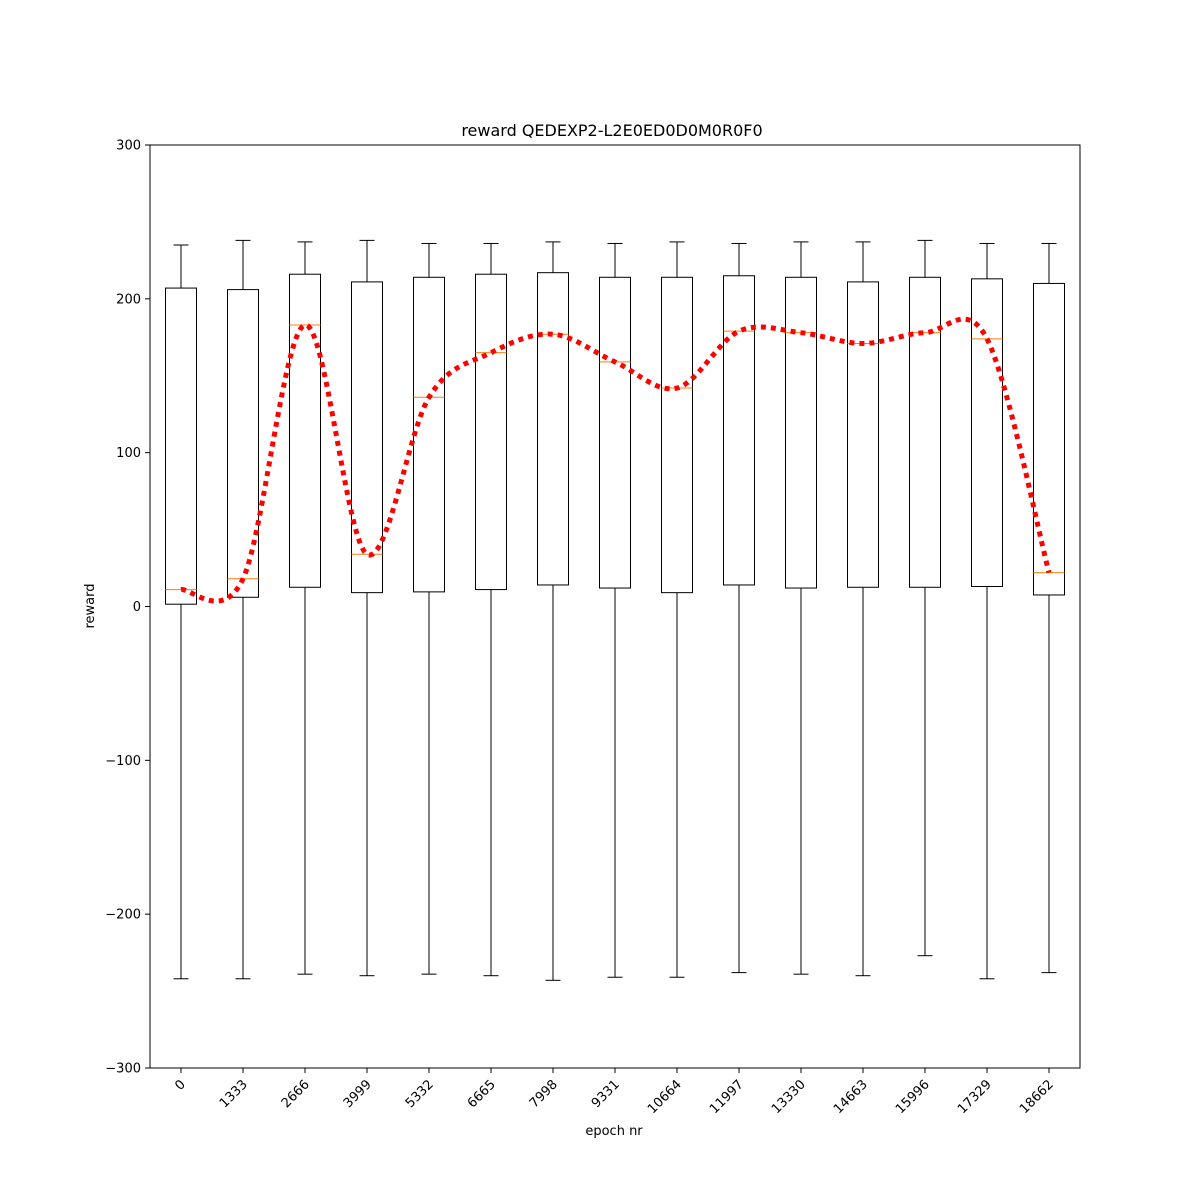  I want to click on x-tick-label: 17329, so click(975, 1097).